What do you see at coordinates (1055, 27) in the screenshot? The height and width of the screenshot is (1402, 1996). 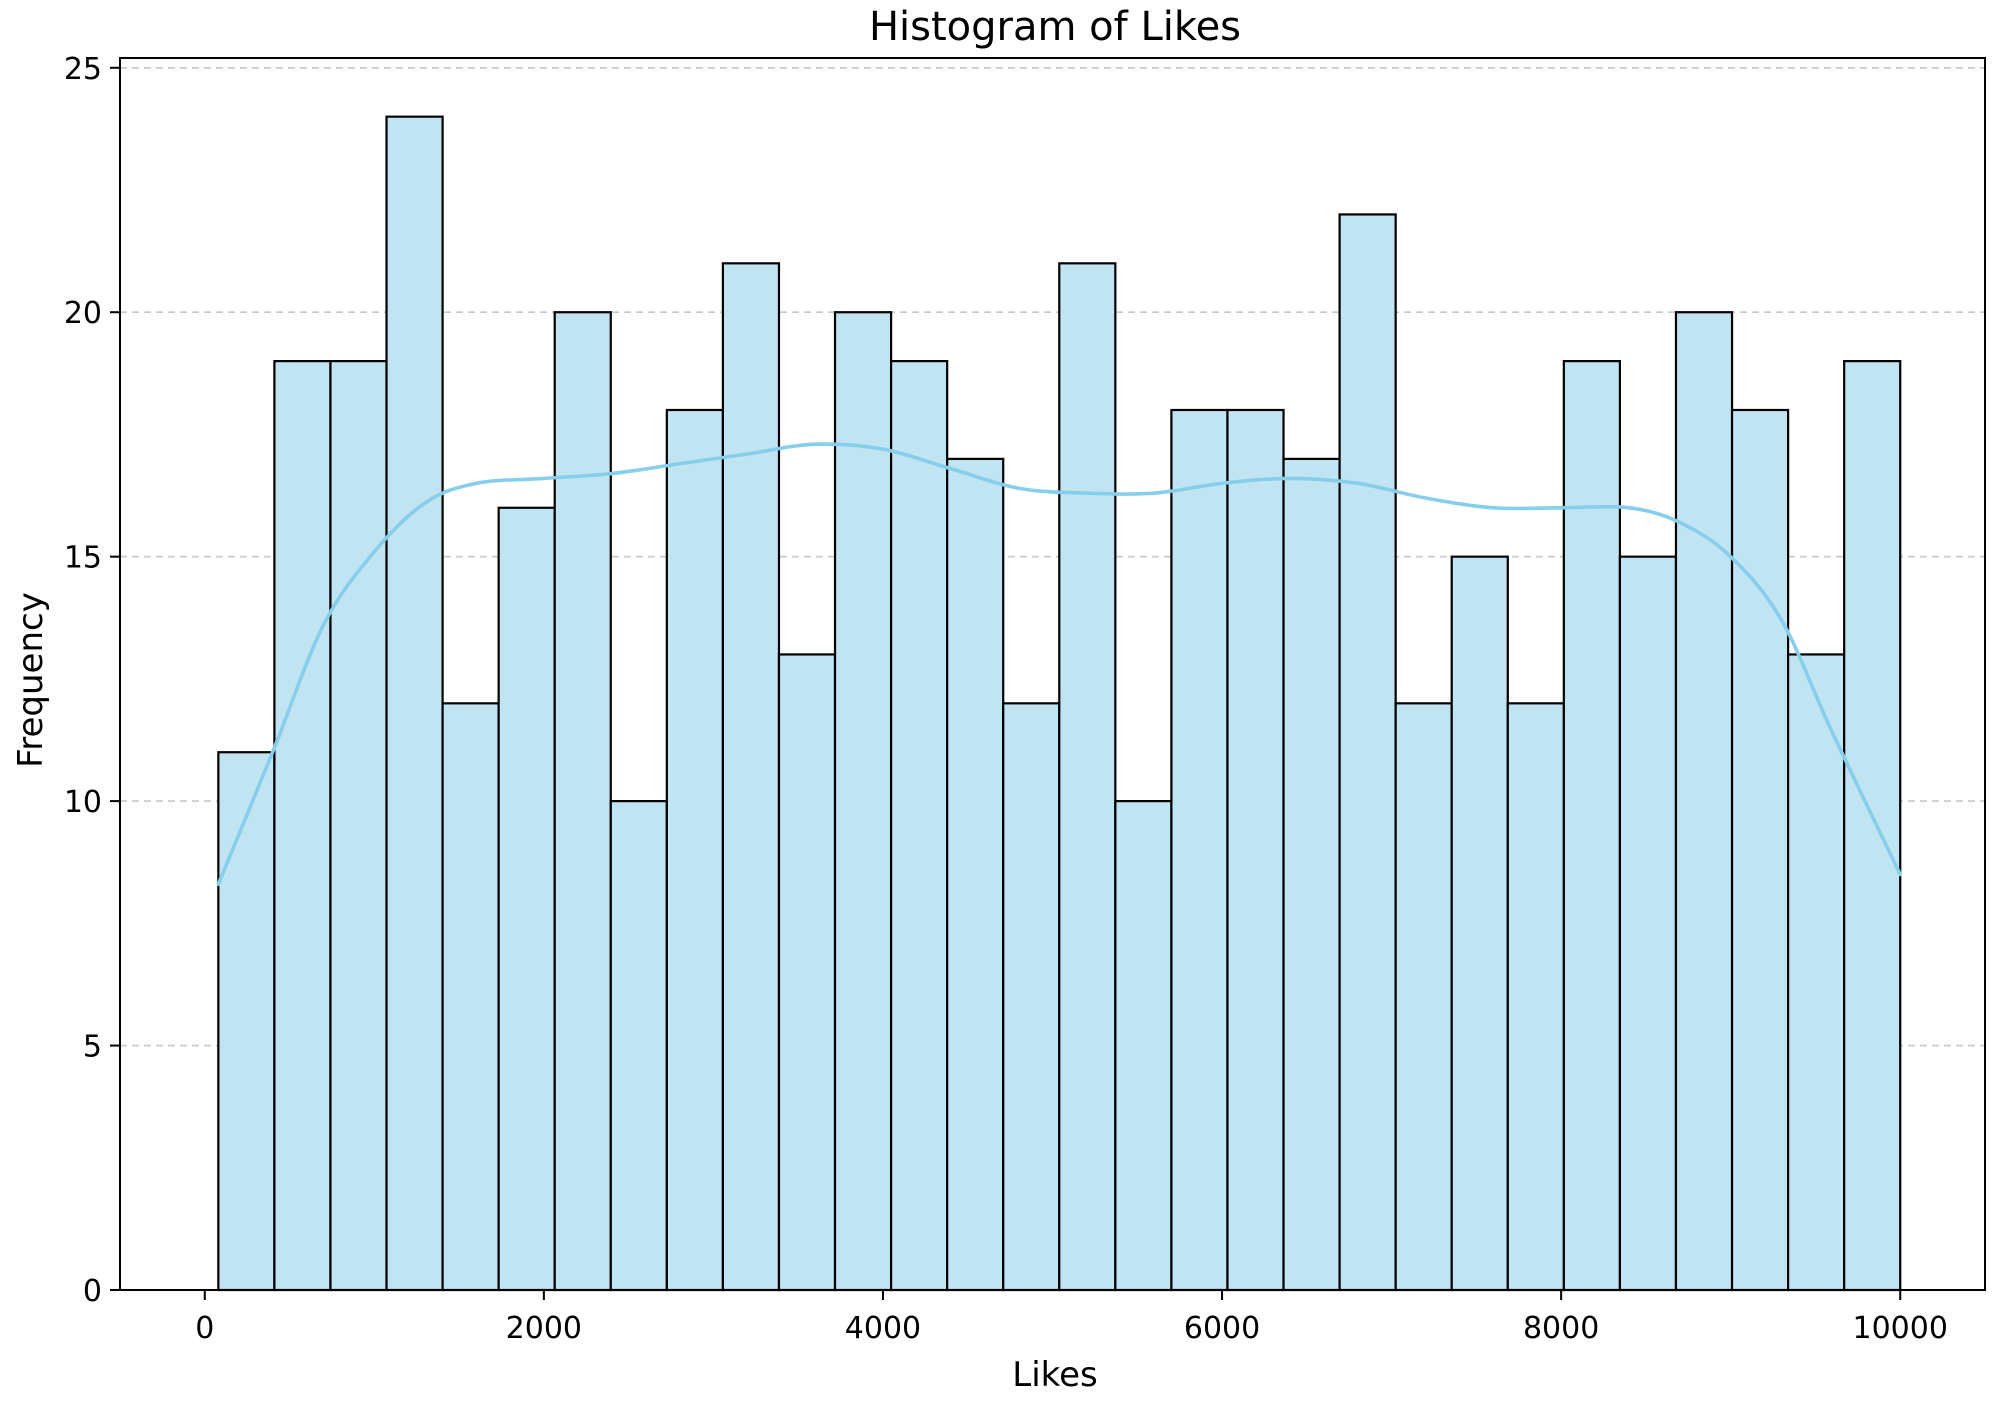 I see `chart-title: Histogram of Likes` at bounding box center [1055, 27].